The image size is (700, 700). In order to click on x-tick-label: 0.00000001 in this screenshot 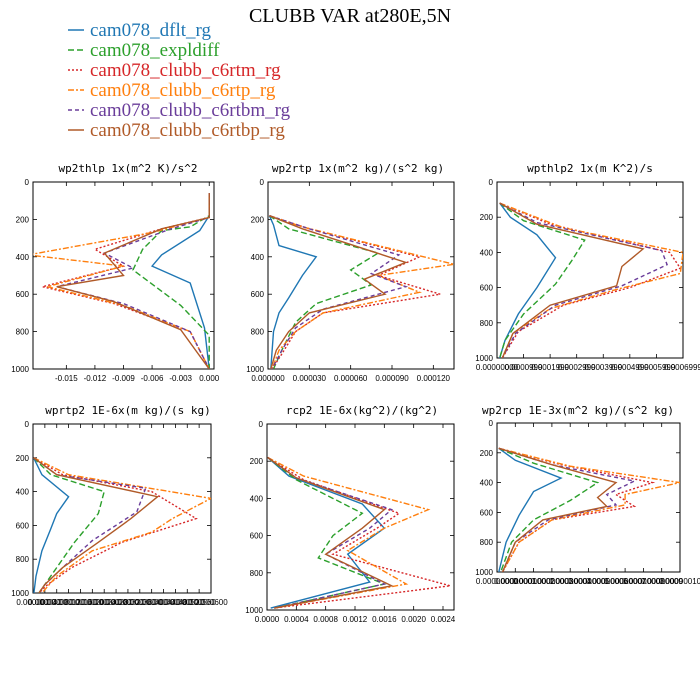, I will do `click(515, 581)`.